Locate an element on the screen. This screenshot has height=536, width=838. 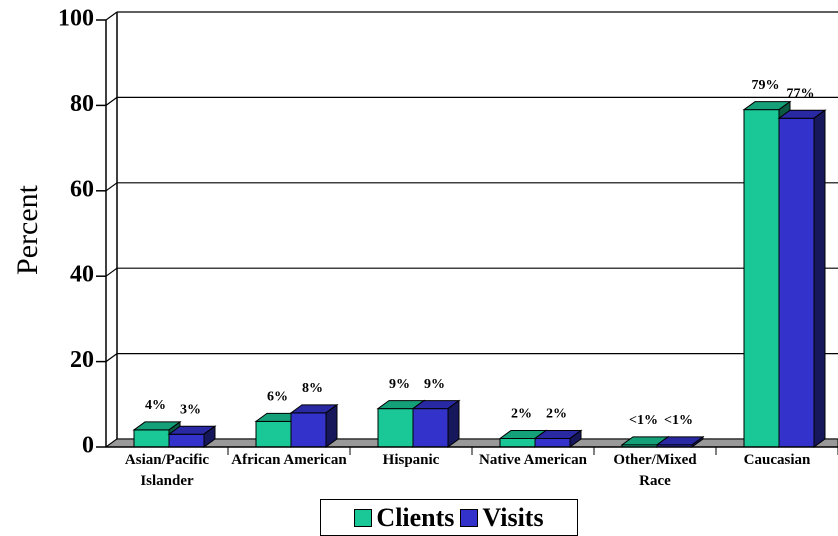
value-label: 79% is located at coordinates (766, 85).